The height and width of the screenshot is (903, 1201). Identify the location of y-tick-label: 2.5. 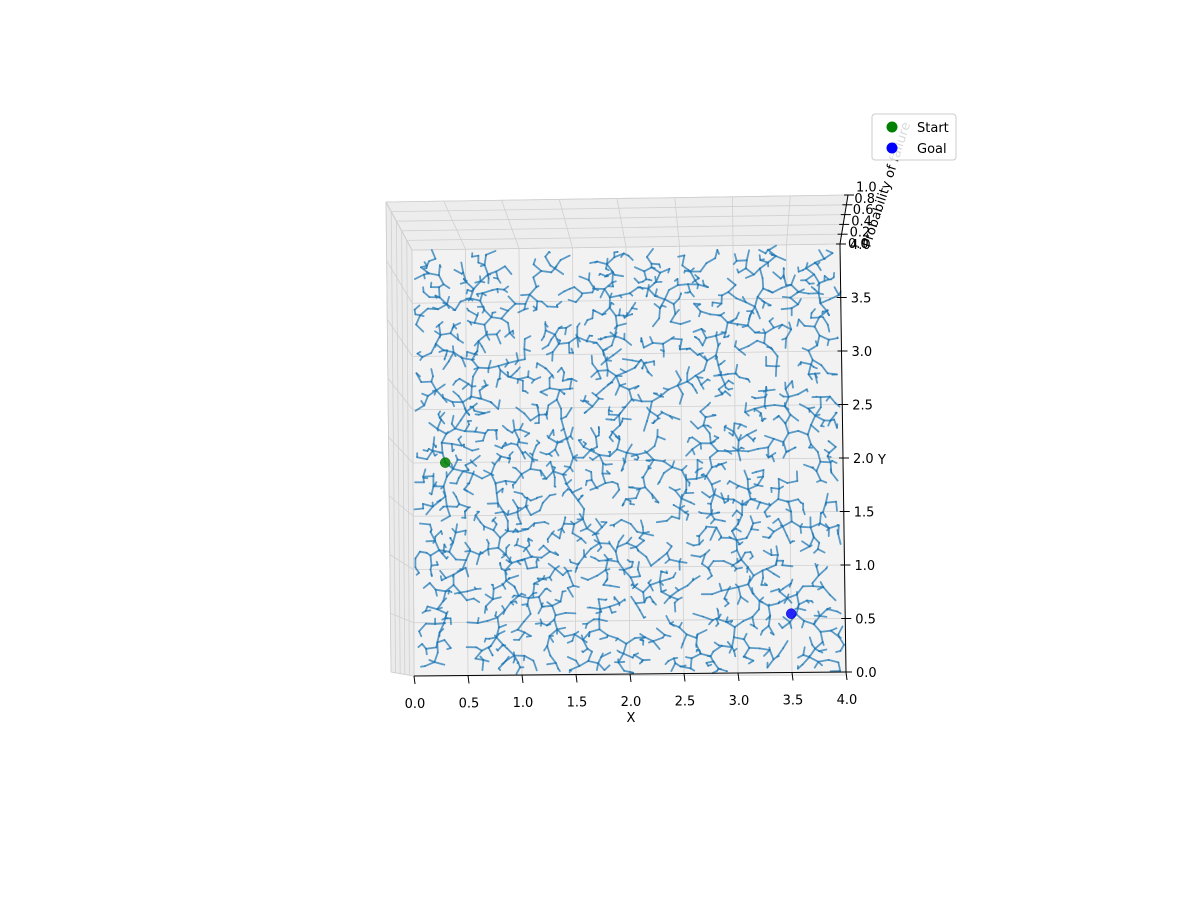
(862, 406).